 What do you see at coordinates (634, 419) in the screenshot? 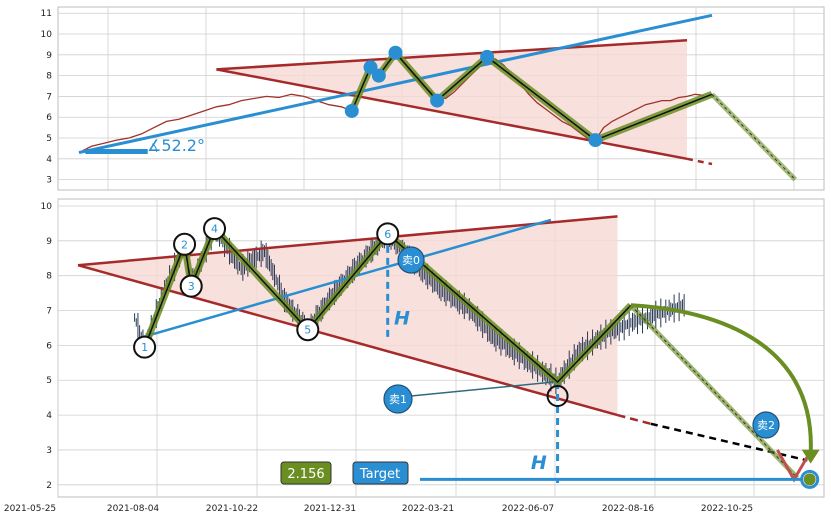
I see `bottom-lower-trendline-ext` at bounding box center [634, 419].